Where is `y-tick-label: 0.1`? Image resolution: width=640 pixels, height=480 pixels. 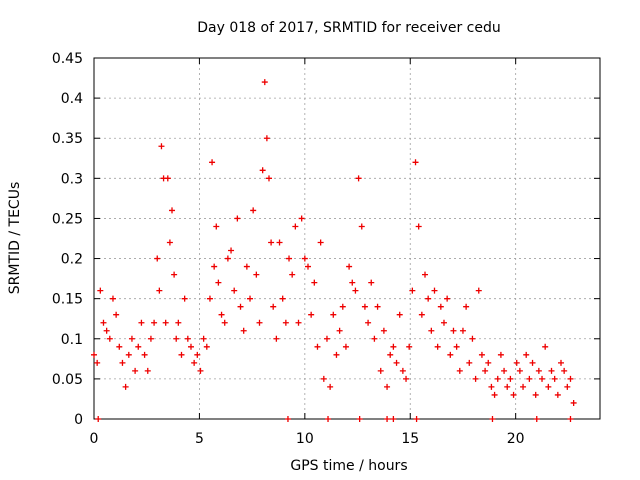 y-tick-label: 0.1 is located at coordinates (72, 340).